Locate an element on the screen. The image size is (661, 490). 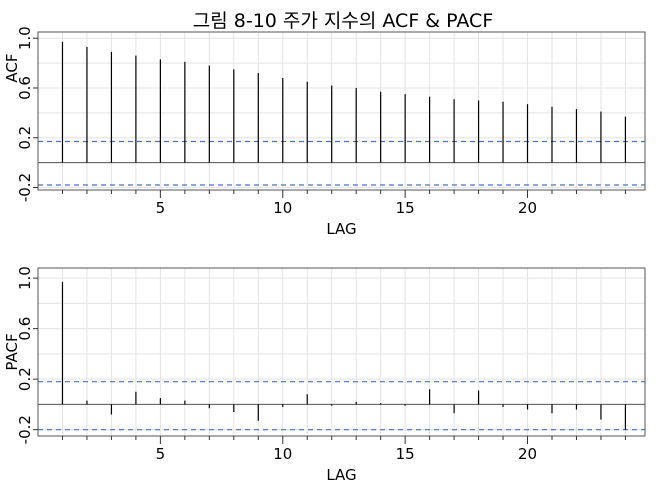
pacf-xtick-label: 5 is located at coordinates (161, 454).